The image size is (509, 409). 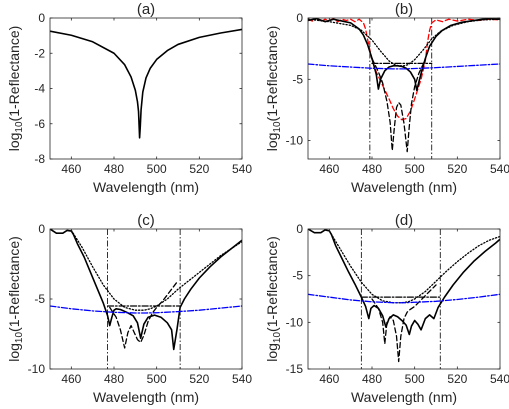 What do you see at coordinates (39, 53) in the screenshot?
I see `y-tick-label: -2` at bounding box center [39, 53].